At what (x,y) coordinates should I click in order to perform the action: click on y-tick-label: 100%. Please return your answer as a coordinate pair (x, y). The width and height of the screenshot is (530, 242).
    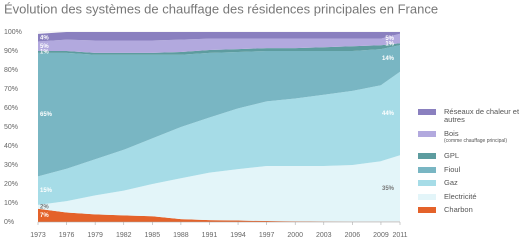
    Looking at the image, I should click on (13, 32).